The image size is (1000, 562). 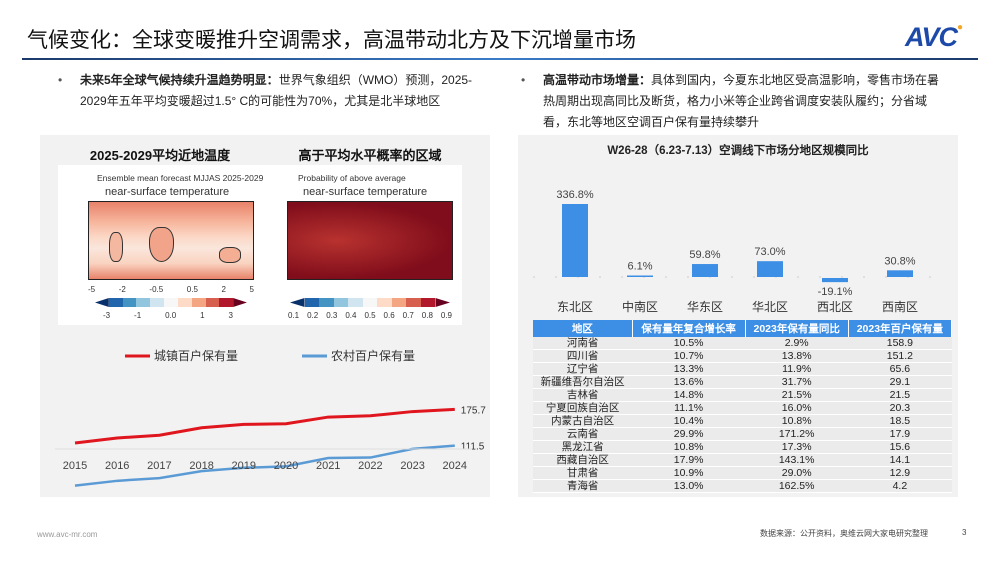 I want to click on colorbar-tick: 0.7, so click(x=408, y=315).